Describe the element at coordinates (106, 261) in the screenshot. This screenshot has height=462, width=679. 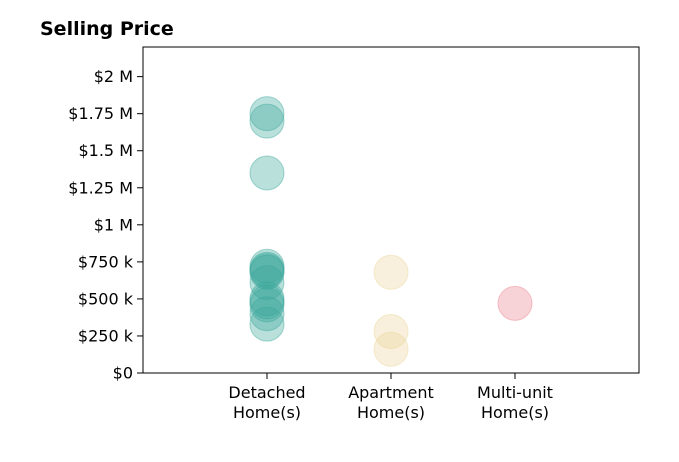
I see `y-tick-label: $750 k` at that location.